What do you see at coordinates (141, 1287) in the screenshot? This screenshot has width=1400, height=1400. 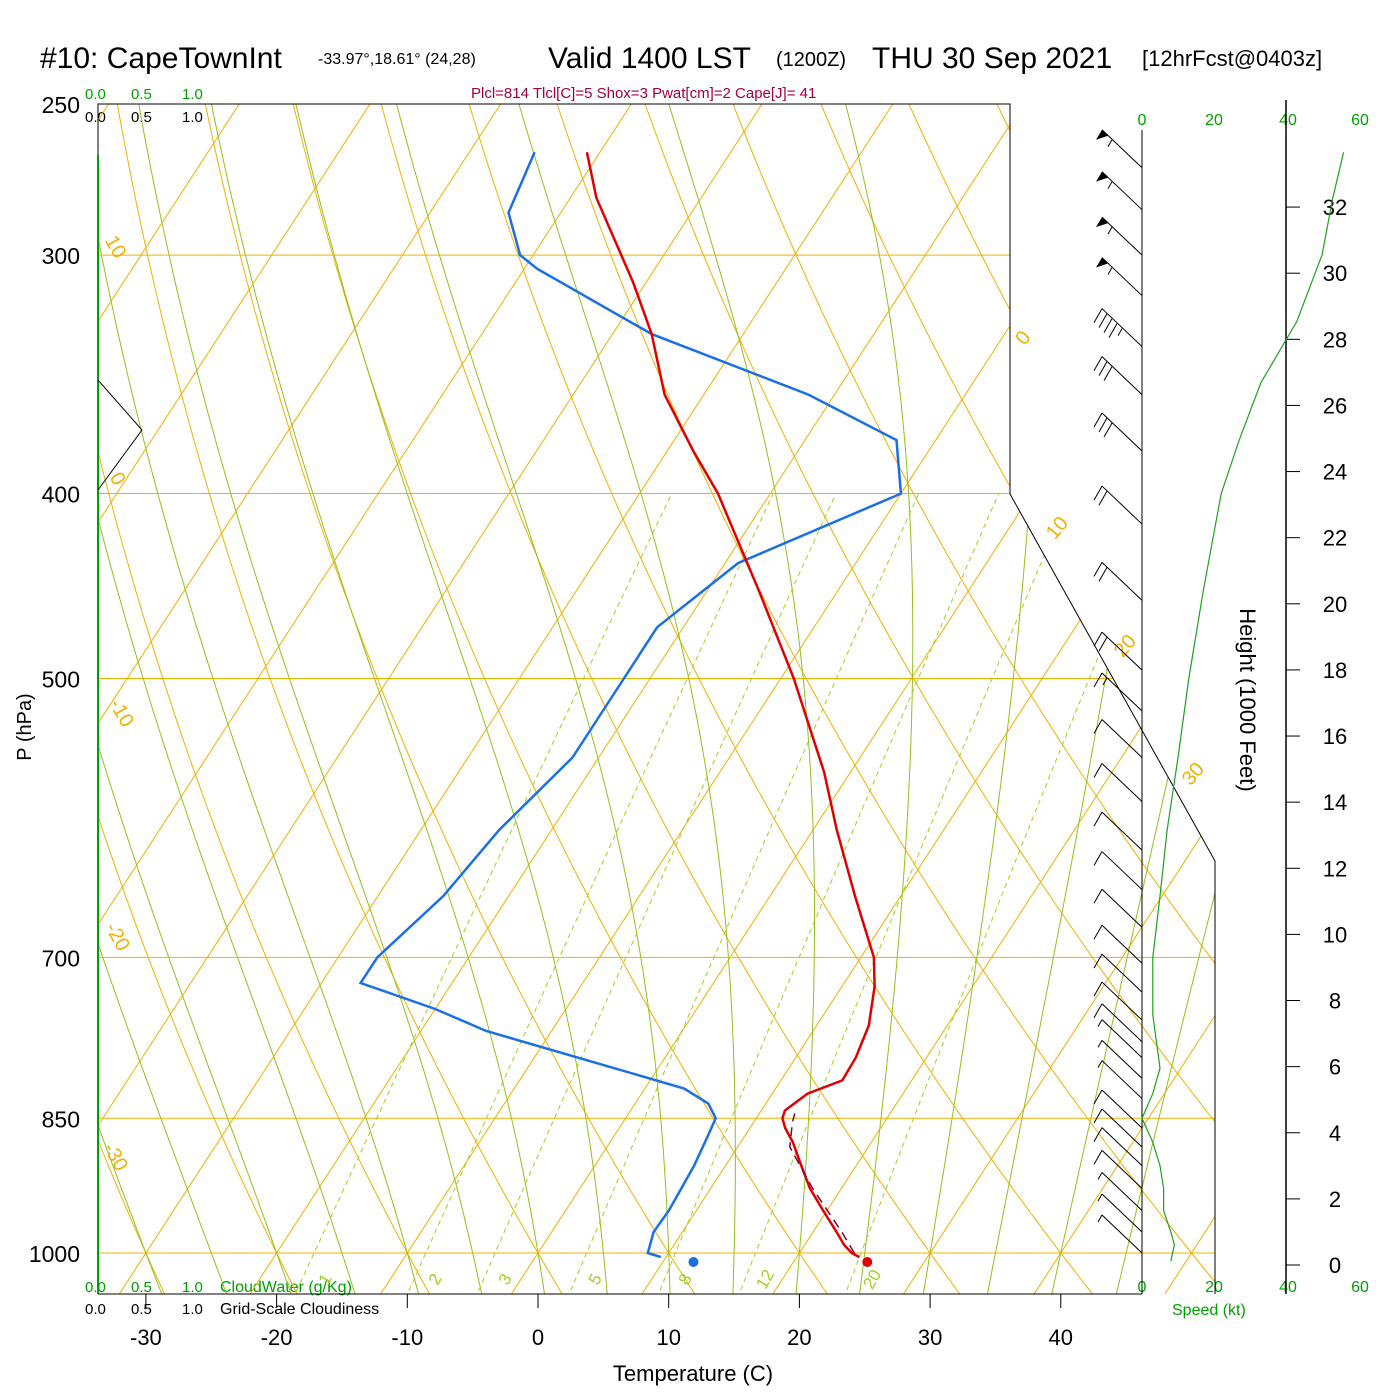 I see `cloud-water-scale-b1: 0.5` at bounding box center [141, 1287].